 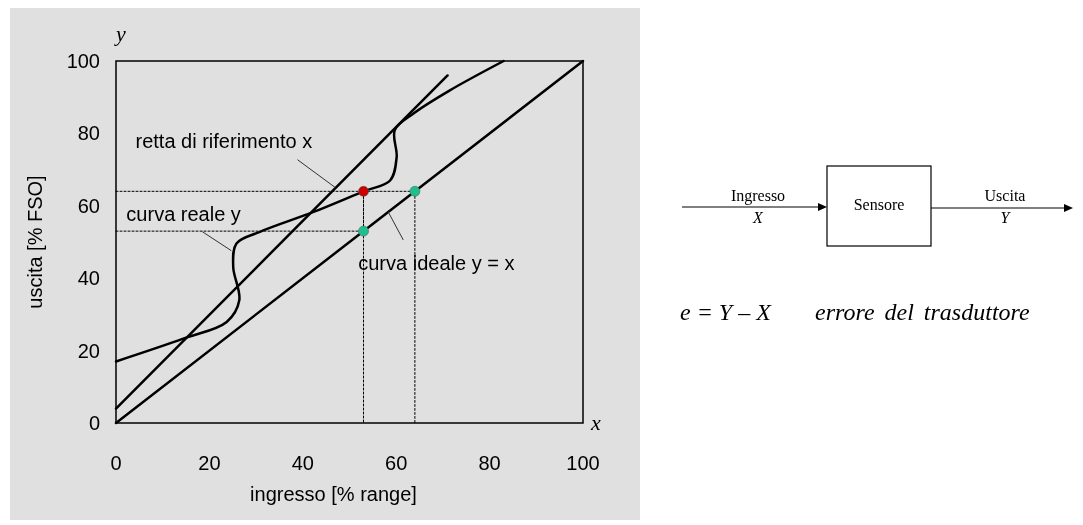 What do you see at coordinates (879, 204) in the screenshot?
I see `text: Sensore` at bounding box center [879, 204].